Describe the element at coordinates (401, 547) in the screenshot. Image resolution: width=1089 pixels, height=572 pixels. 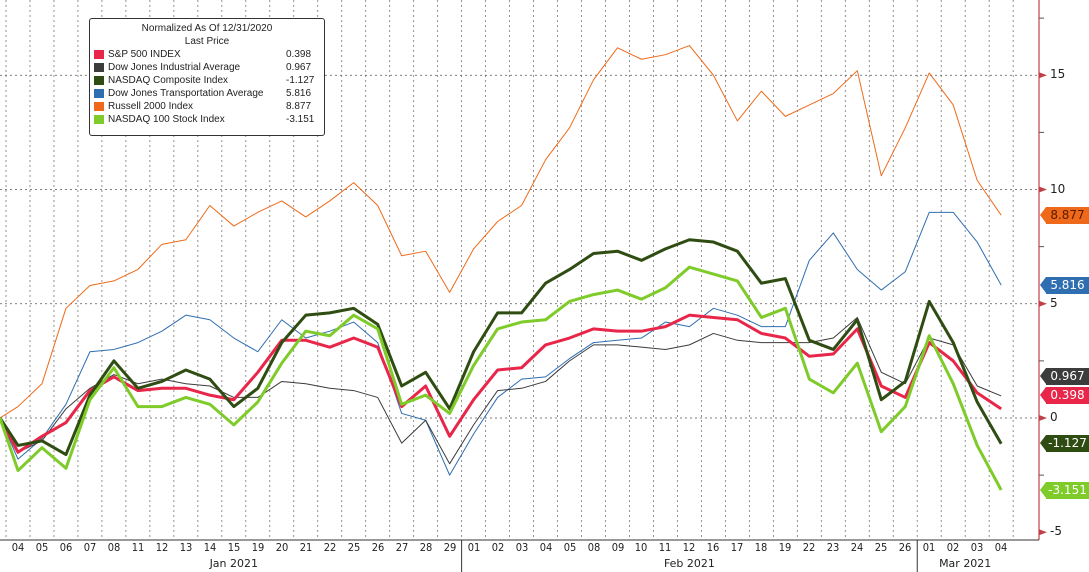
I see `x-tick-label: 27` at that location.